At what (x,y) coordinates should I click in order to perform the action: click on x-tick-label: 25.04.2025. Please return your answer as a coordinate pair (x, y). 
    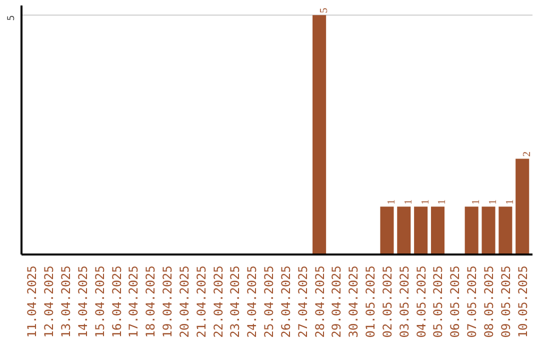
    Looking at the image, I should click on (269, 301).